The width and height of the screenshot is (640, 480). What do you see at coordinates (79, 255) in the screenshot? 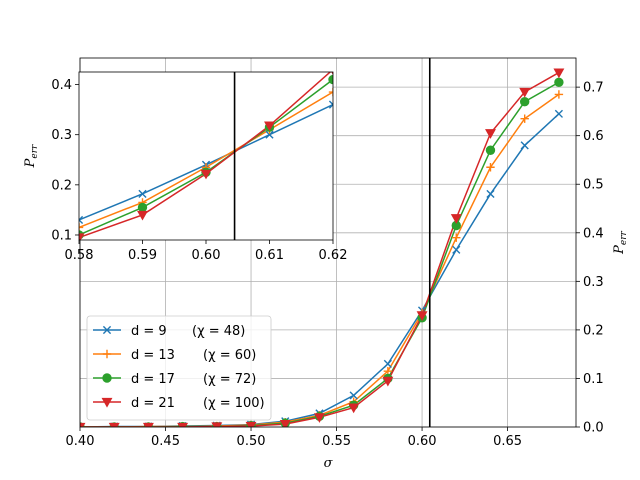
I see `inset-x-tick-label: 0.58` at bounding box center [79, 255].